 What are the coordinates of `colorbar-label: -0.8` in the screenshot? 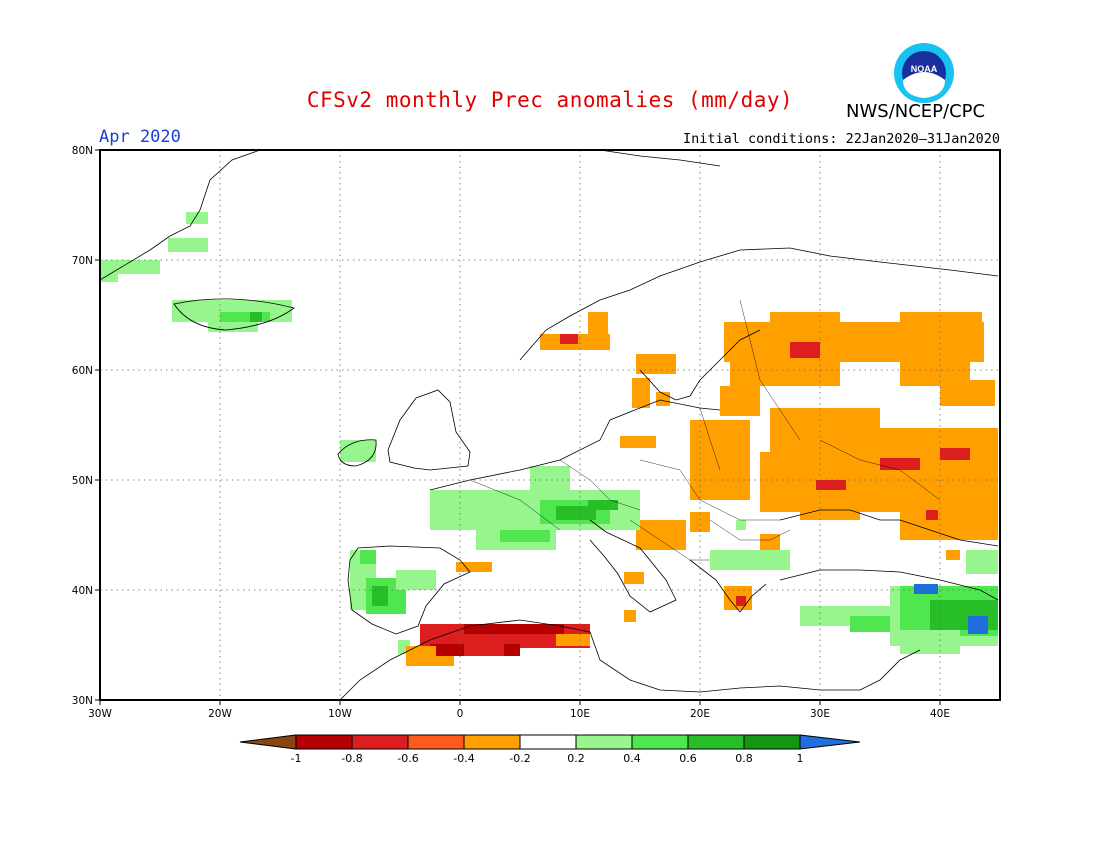 It's located at (351, 758).